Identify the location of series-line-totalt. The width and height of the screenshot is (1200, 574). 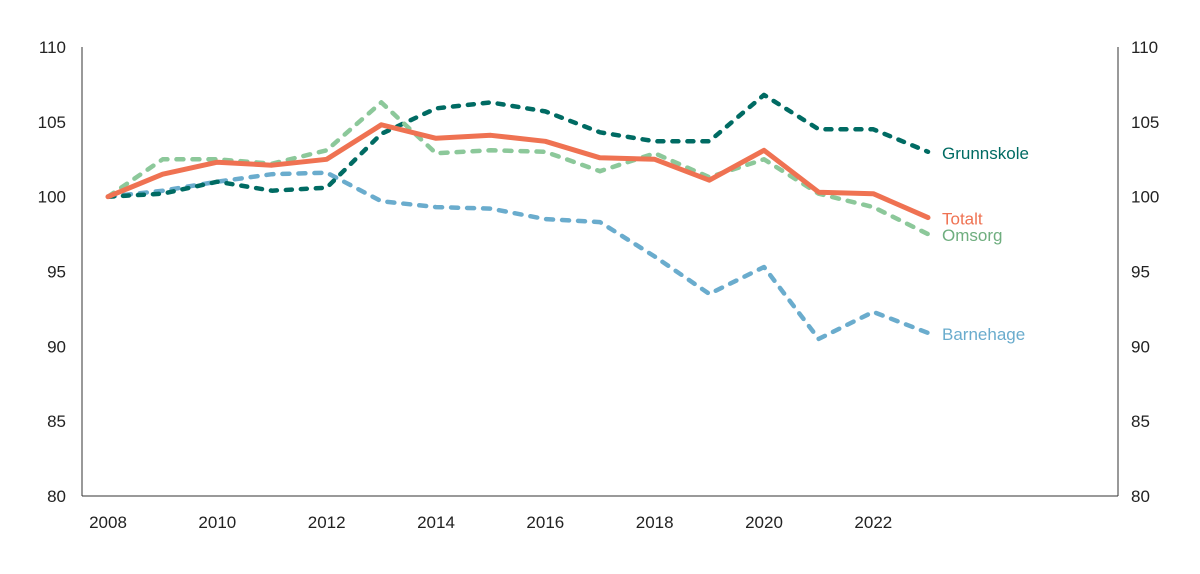
(518, 171).